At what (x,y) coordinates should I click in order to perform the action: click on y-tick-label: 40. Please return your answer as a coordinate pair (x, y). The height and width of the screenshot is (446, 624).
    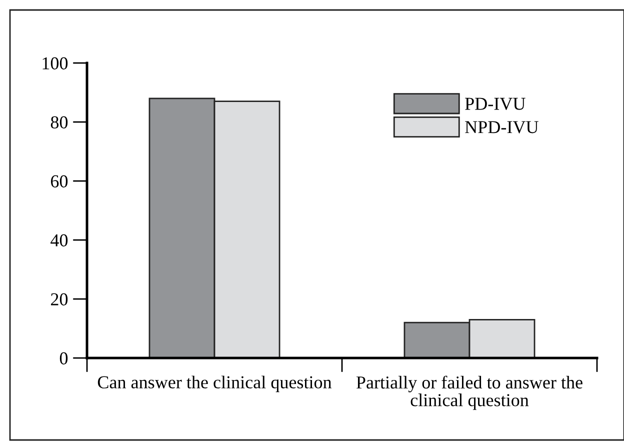
    Looking at the image, I should click on (59, 240).